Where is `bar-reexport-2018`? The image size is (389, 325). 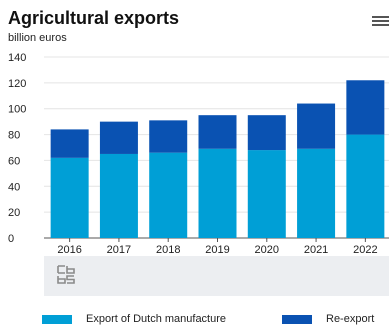 bar-reexport-2018 is located at coordinates (168, 136).